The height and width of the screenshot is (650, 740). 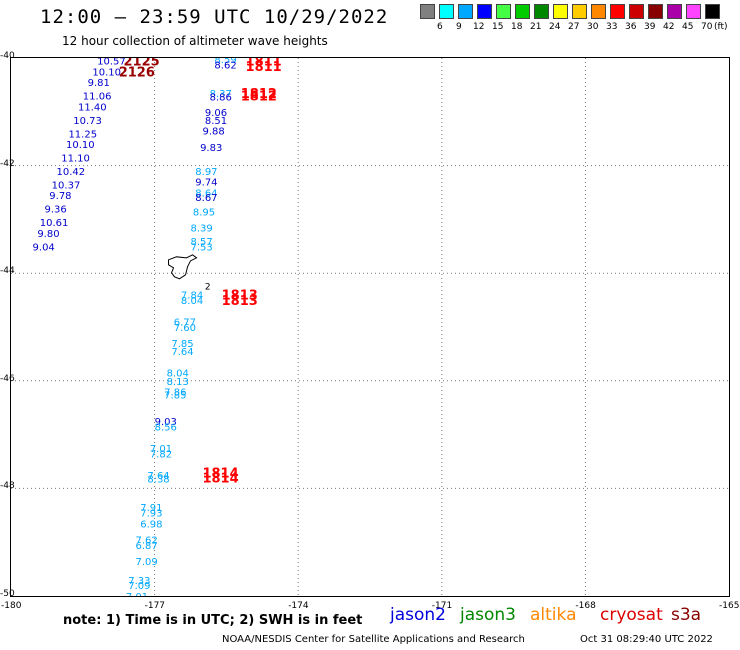 What do you see at coordinates (146, 541) in the screenshot?
I see `wave-height-label: 7.62` at bounding box center [146, 541].